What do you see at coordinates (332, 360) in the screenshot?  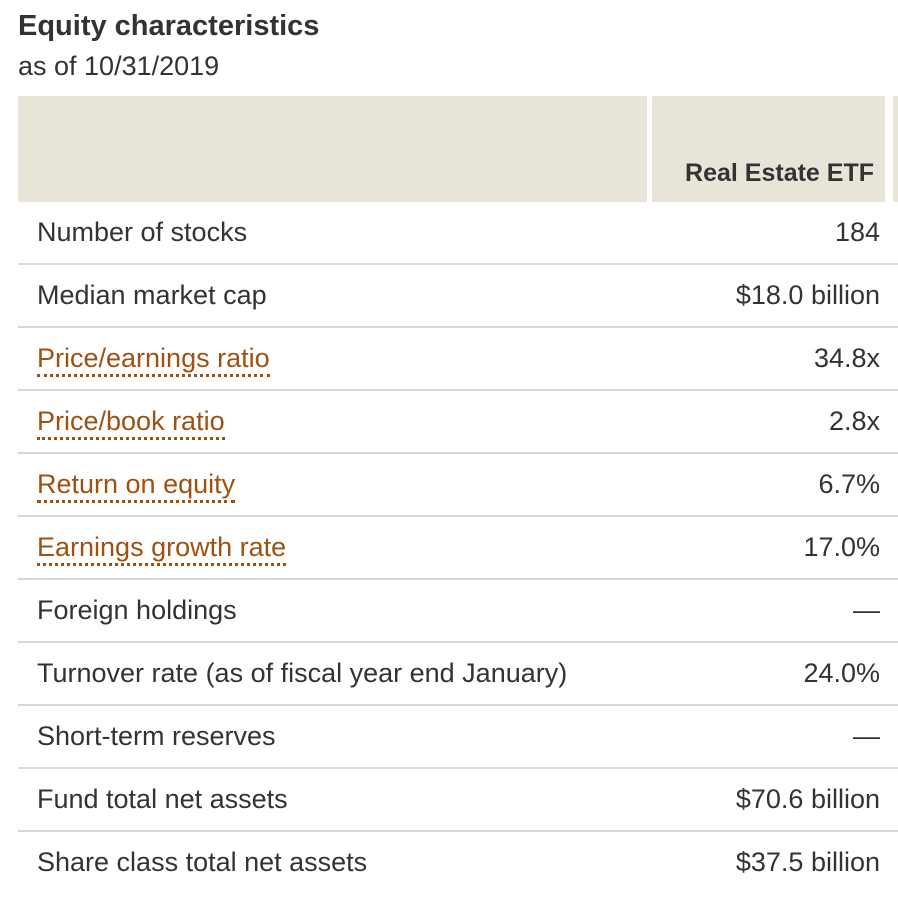 I see `metric-label-cell: Price/earnings ratio` at bounding box center [332, 360].